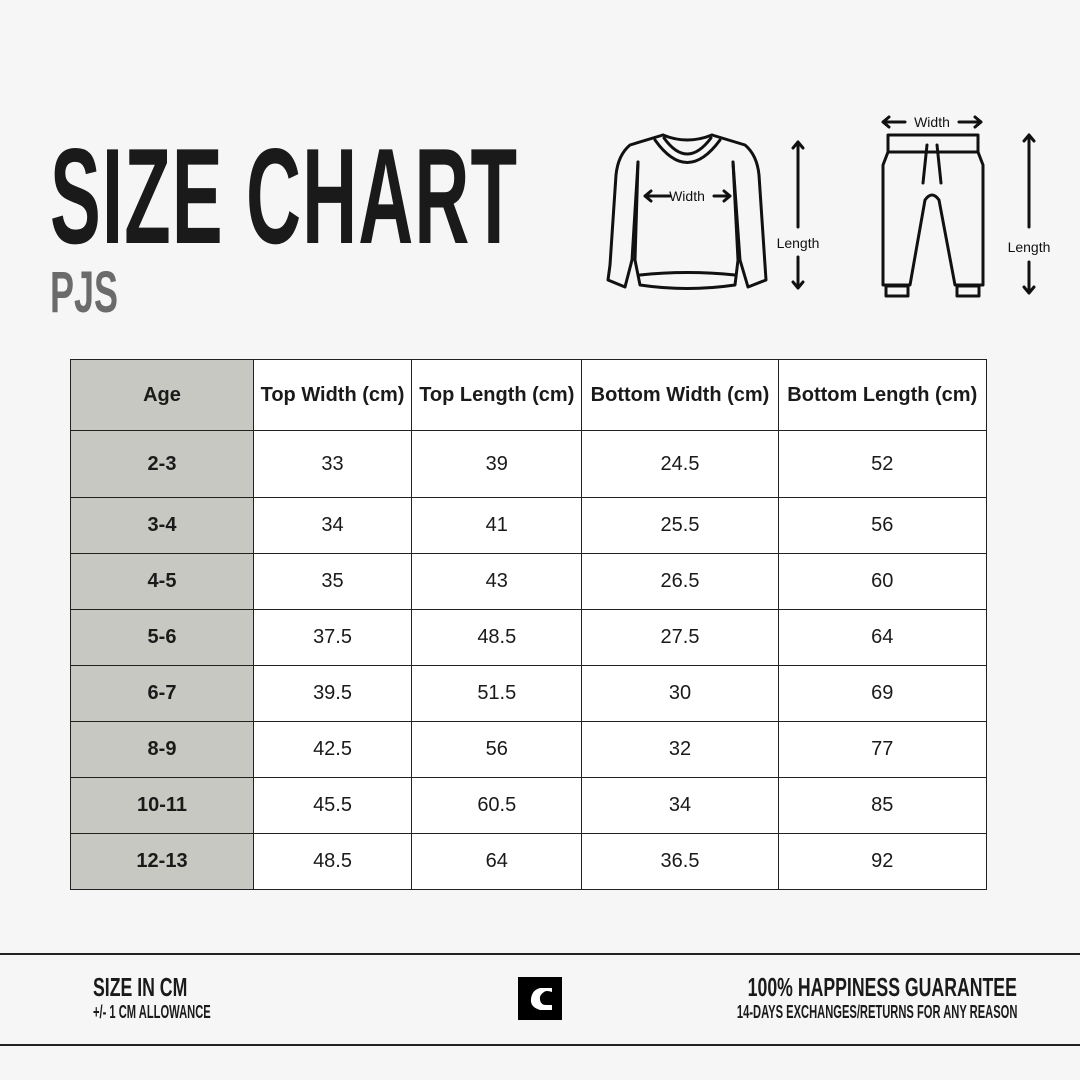 The width and height of the screenshot is (1080, 1080). What do you see at coordinates (882, 581) in the screenshot?
I see `measurement-cell: 60` at bounding box center [882, 581].